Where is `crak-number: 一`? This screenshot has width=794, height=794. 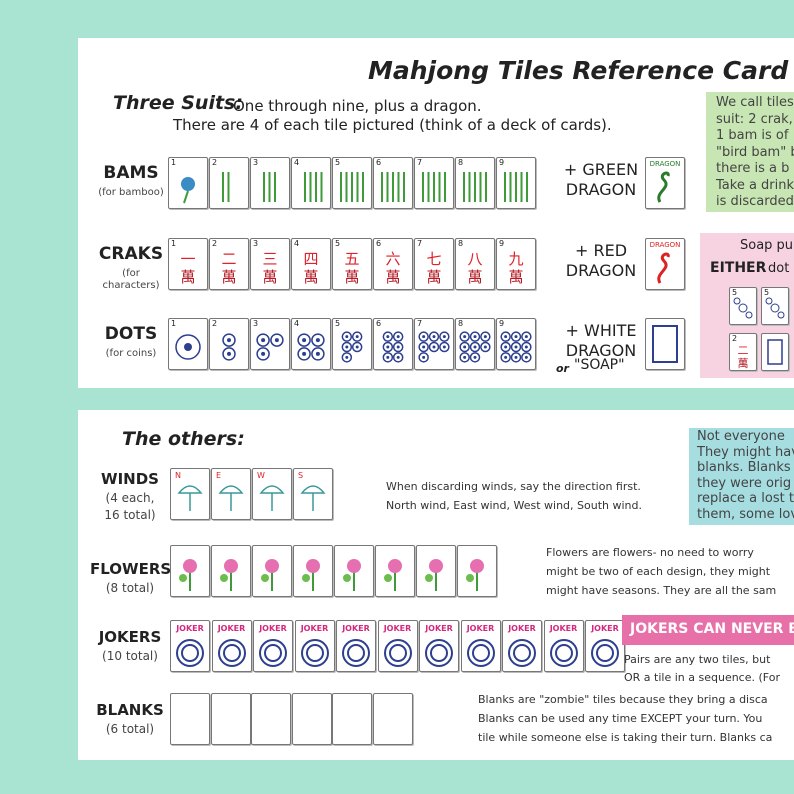 crak-number: 一 is located at coordinates (188, 259).